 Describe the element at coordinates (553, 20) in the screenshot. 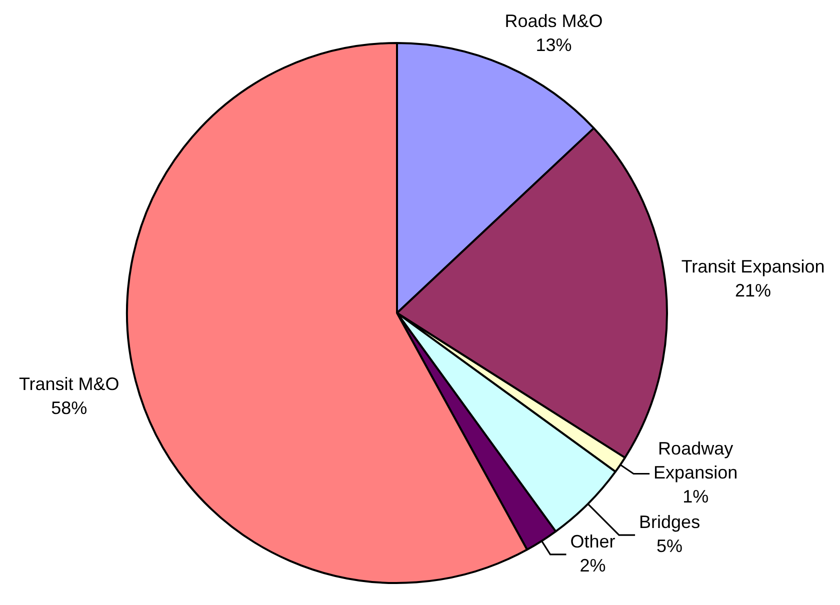

I see `slice-label: Roads M&O` at that location.